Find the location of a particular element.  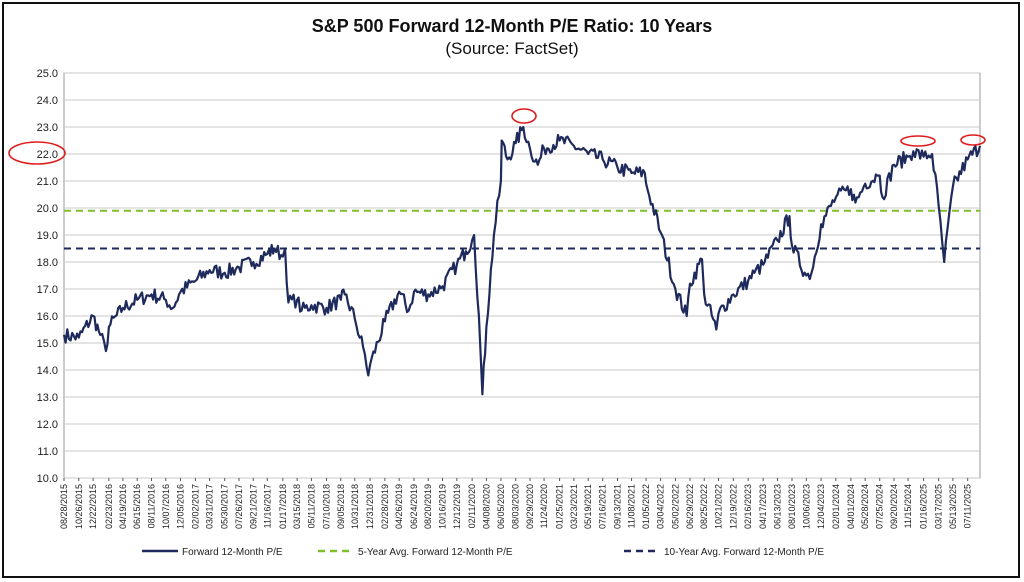

y-tick-label: 14.0 is located at coordinates (47, 371).